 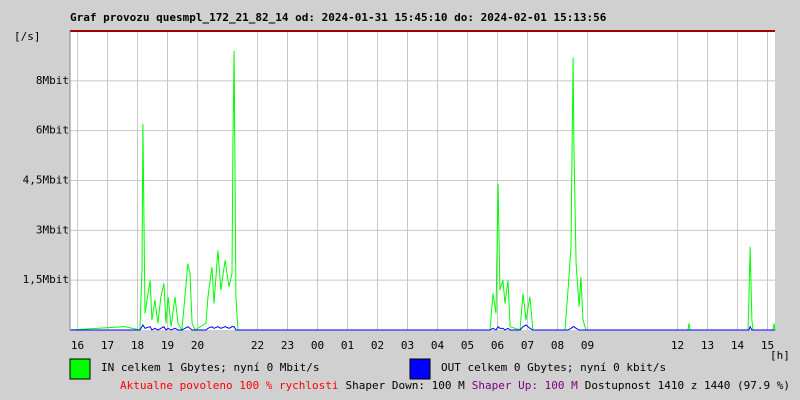 I want to click on y-axis-label: [/s], so click(x=27, y=36).